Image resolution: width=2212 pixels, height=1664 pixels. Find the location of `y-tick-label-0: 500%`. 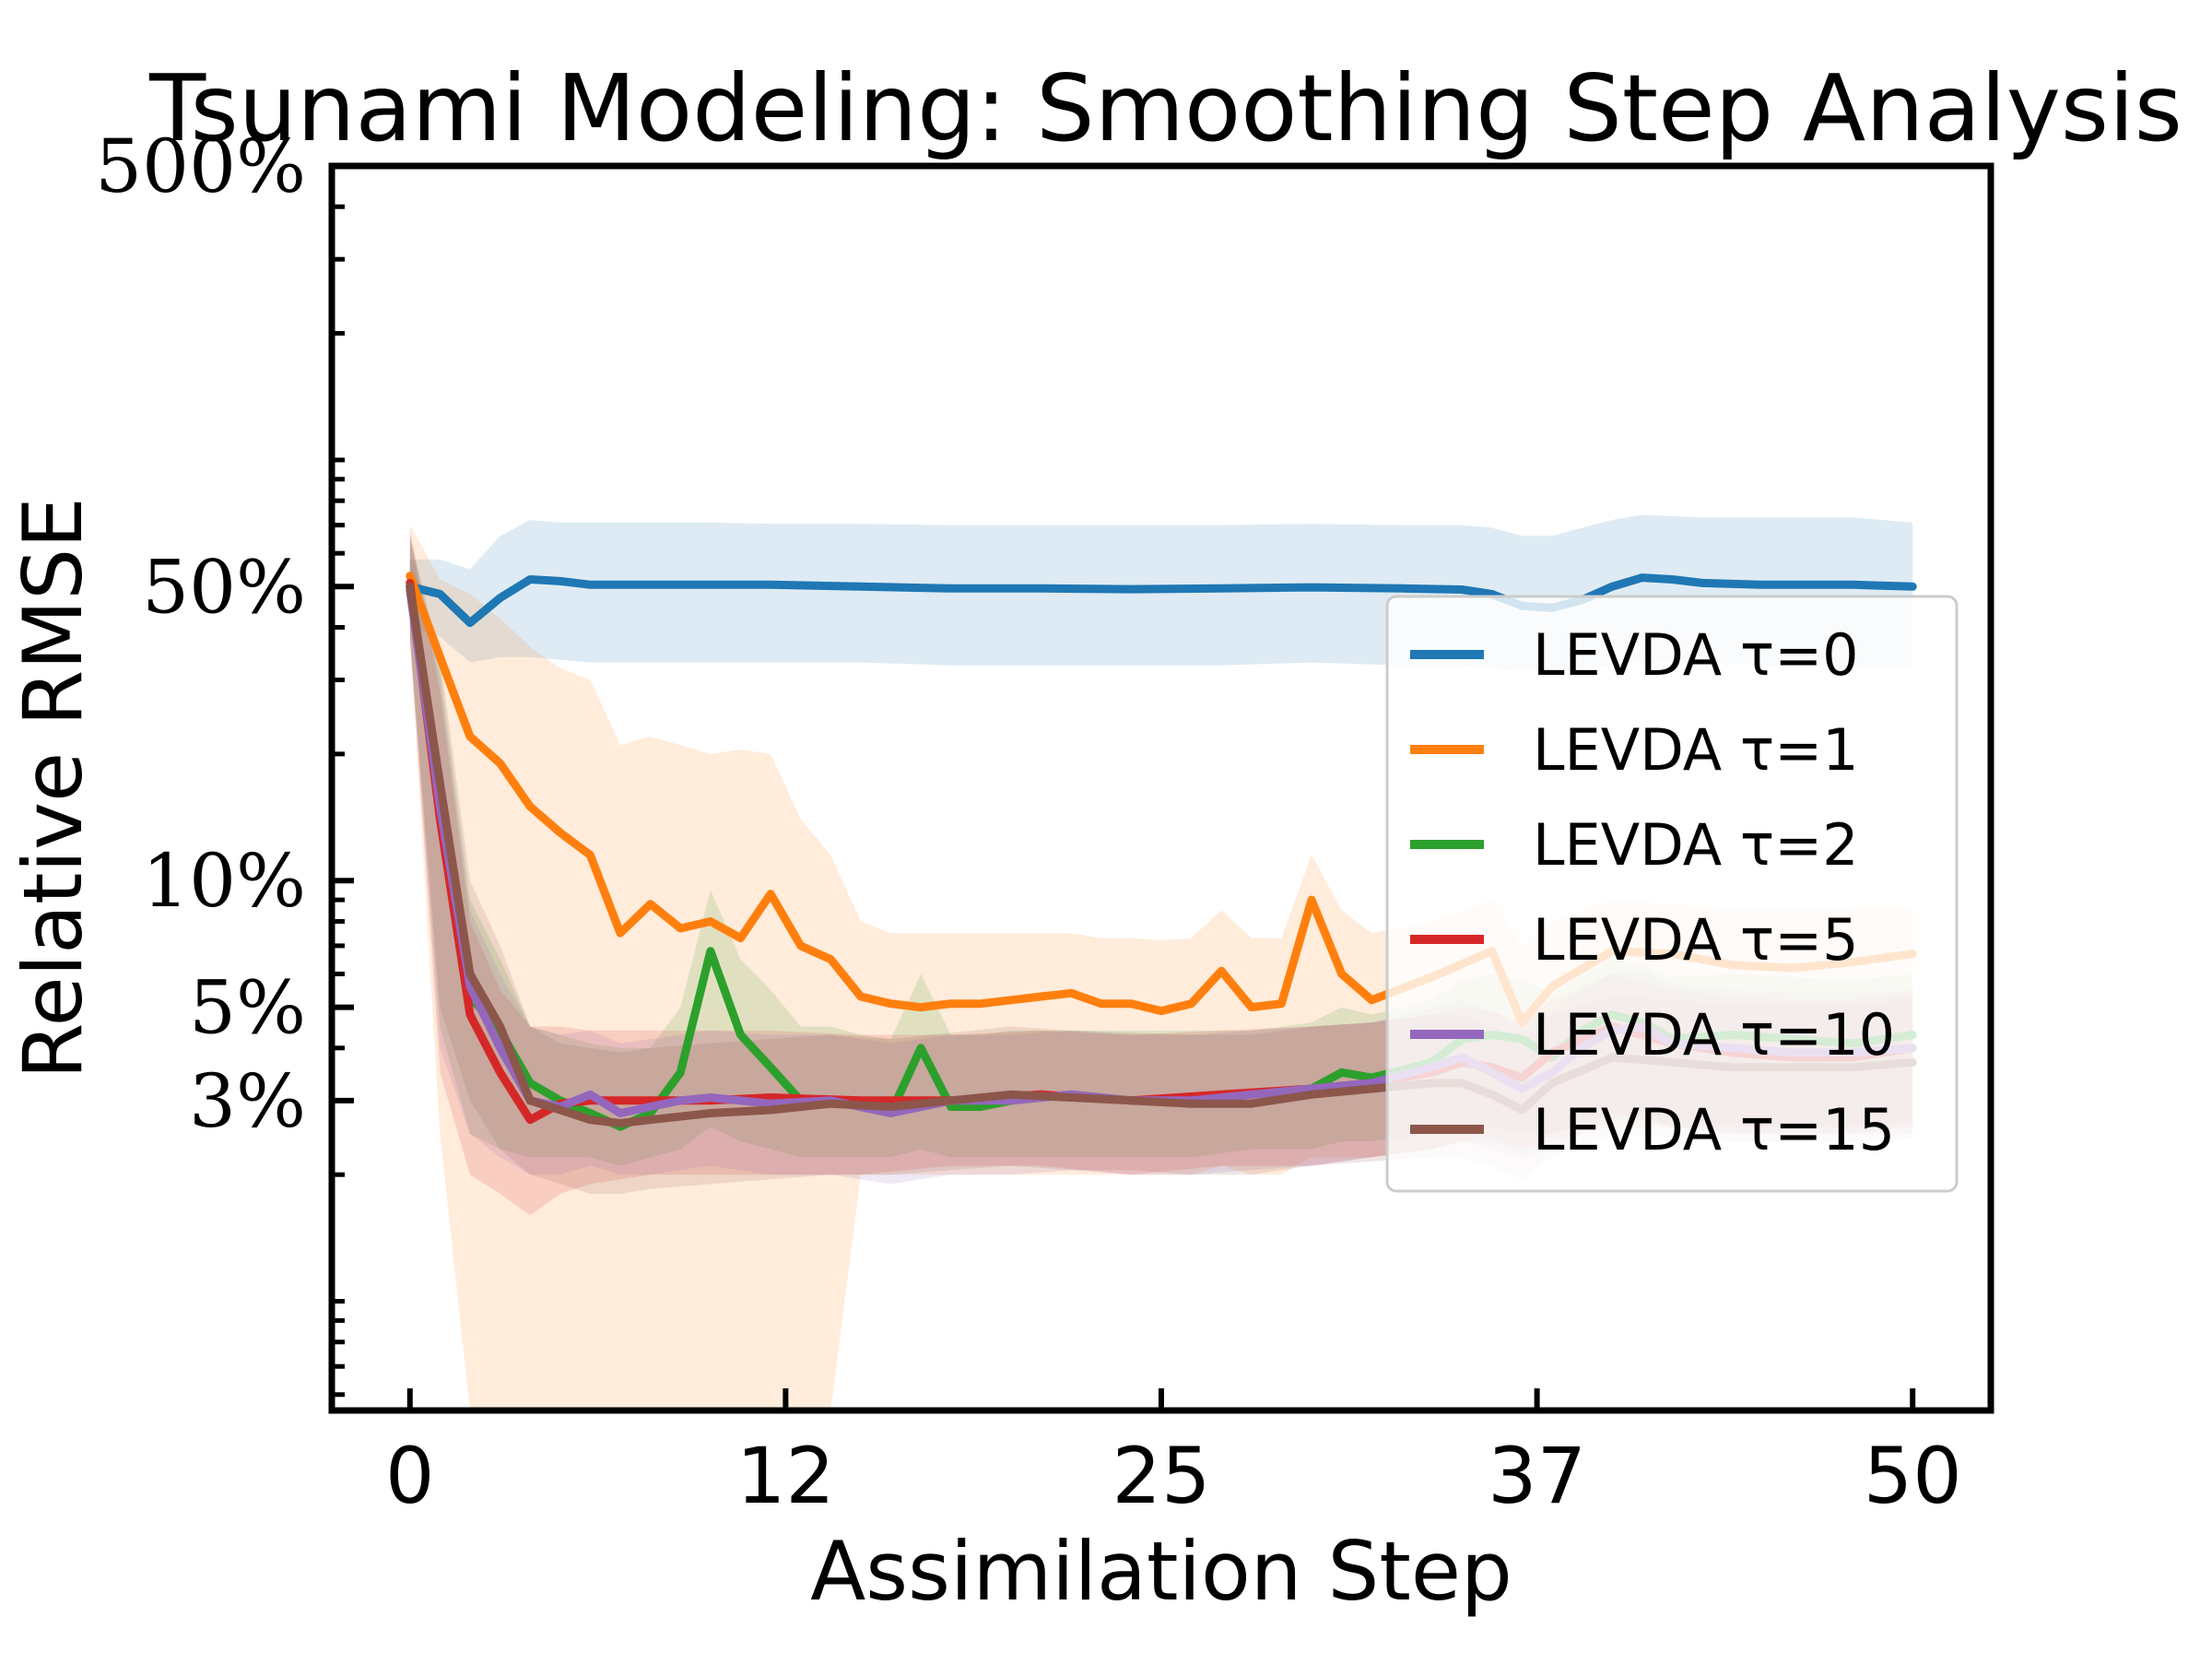

y-tick-label-0: 500% is located at coordinates (200, 166).